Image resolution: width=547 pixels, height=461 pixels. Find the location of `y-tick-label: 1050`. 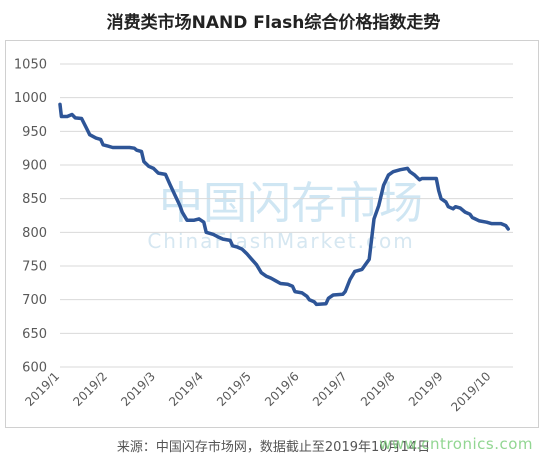

y-tick-label: 1050 is located at coordinates (30, 65).